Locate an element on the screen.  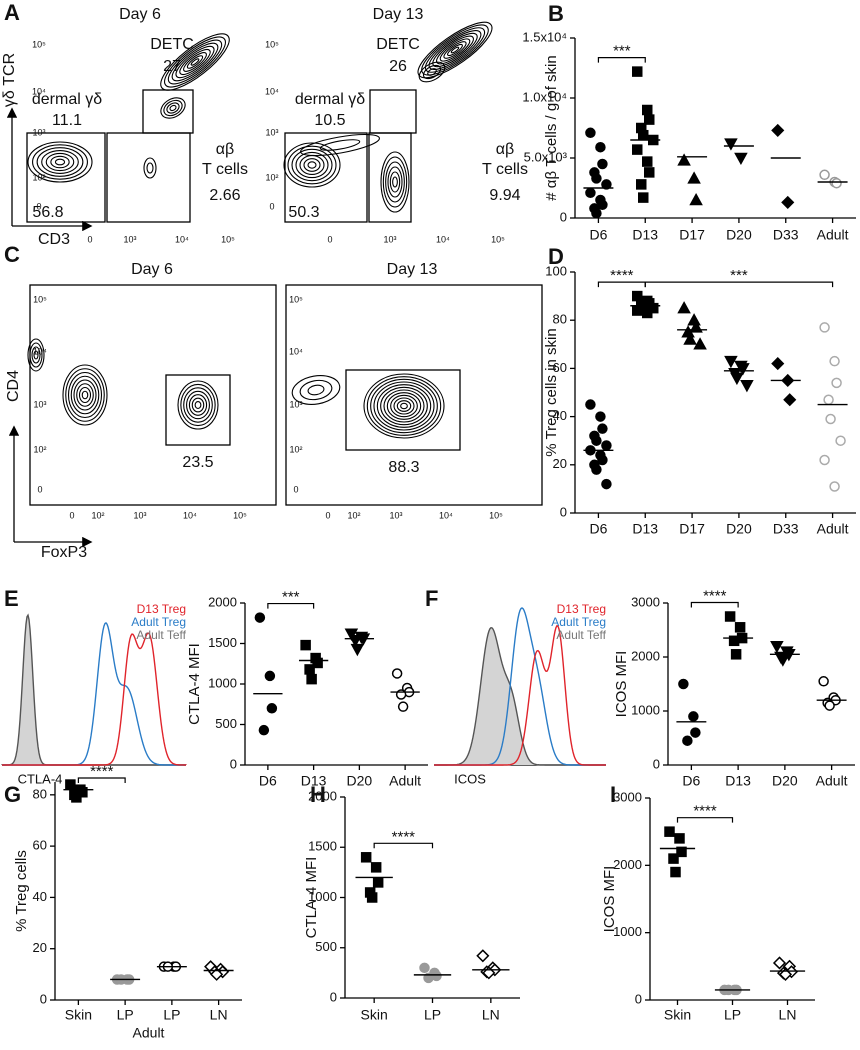
gate-value: 9.94 is located at coordinates (504, 195).